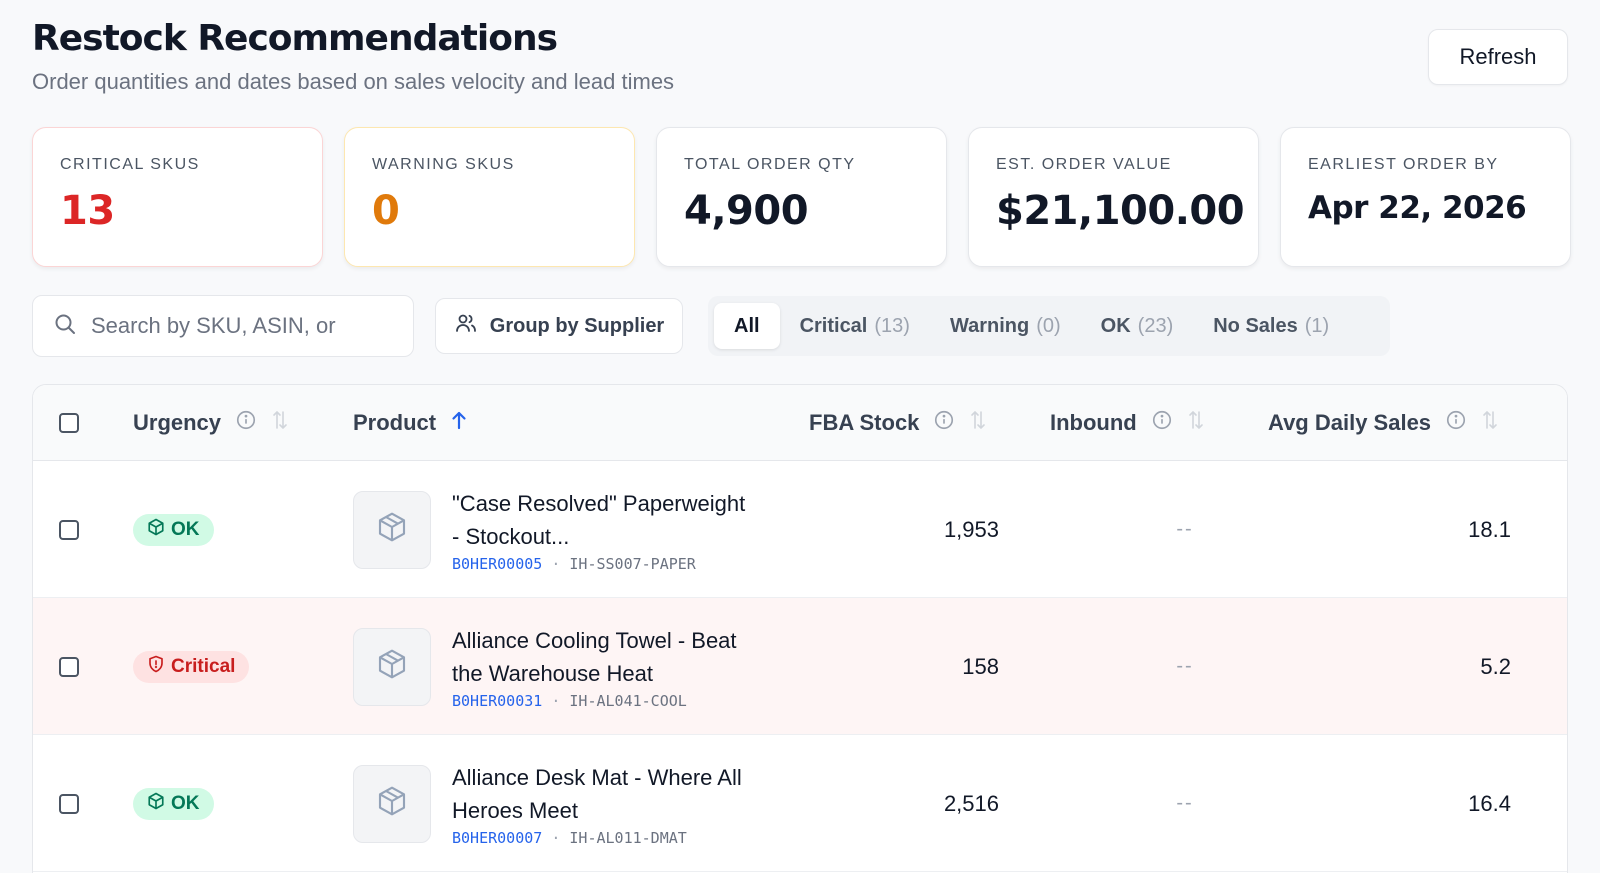  What do you see at coordinates (1255, 325) in the screenshot?
I see `filter-label: No Sales` at bounding box center [1255, 325].